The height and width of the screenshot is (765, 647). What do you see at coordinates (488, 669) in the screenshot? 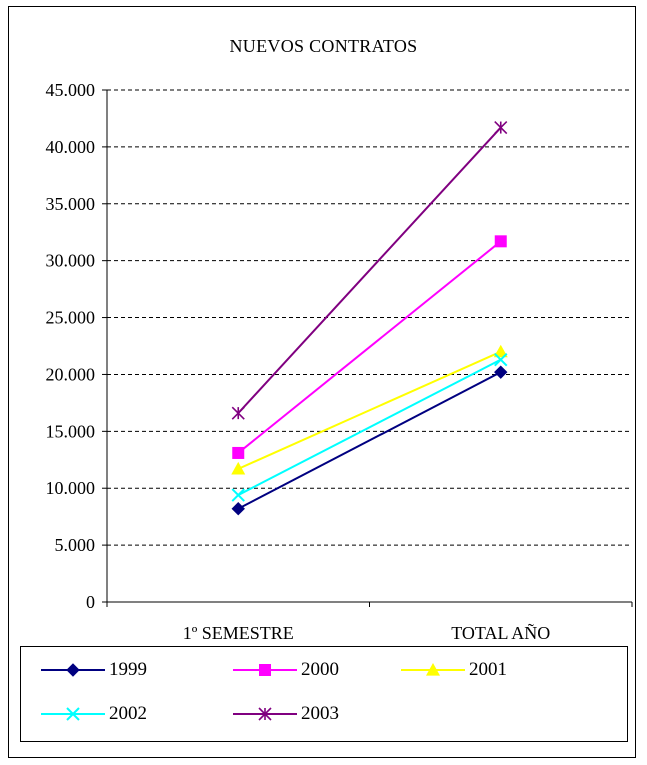
I see `legend-label: 2001` at bounding box center [488, 669].